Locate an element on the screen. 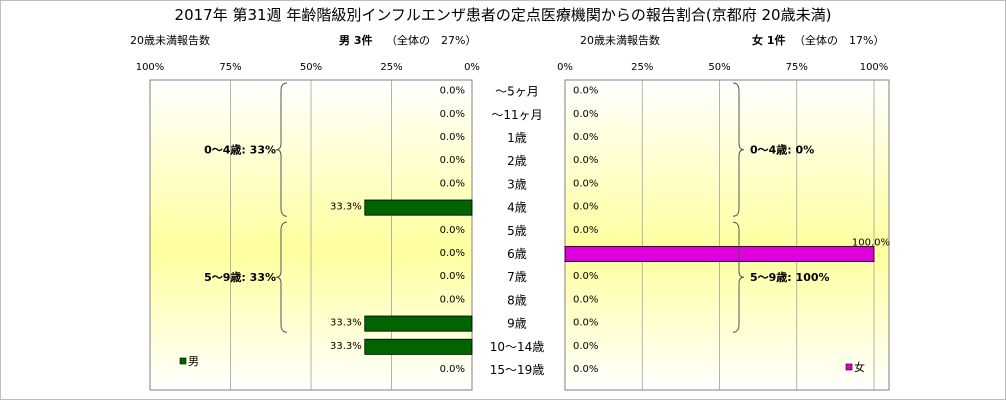 The height and width of the screenshot is (400, 1006). female-x-tick: 75% is located at coordinates (797, 67).